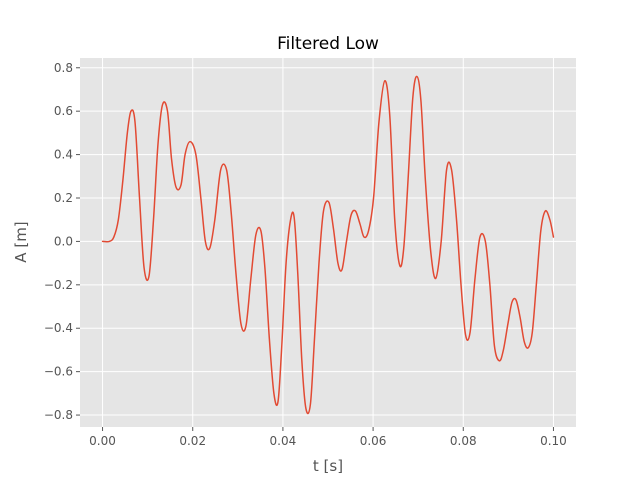 The image size is (640, 480). I want to click on x-tick-label: 0.00, so click(102, 441).